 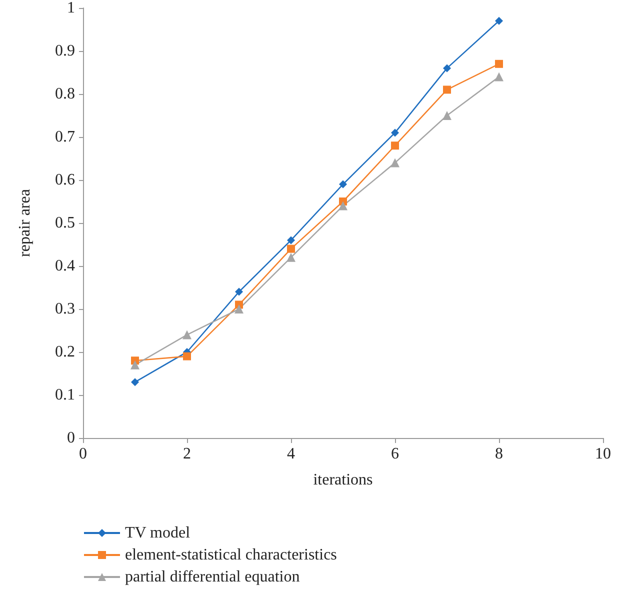 I want to click on y-tick-label: 0.9, so click(x=65, y=51).